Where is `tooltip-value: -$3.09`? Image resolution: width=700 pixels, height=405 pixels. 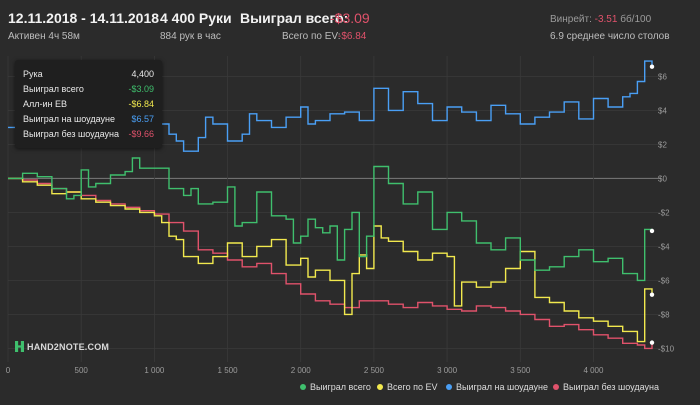 tooltip-value: -$3.09 is located at coordinates (141, 89).